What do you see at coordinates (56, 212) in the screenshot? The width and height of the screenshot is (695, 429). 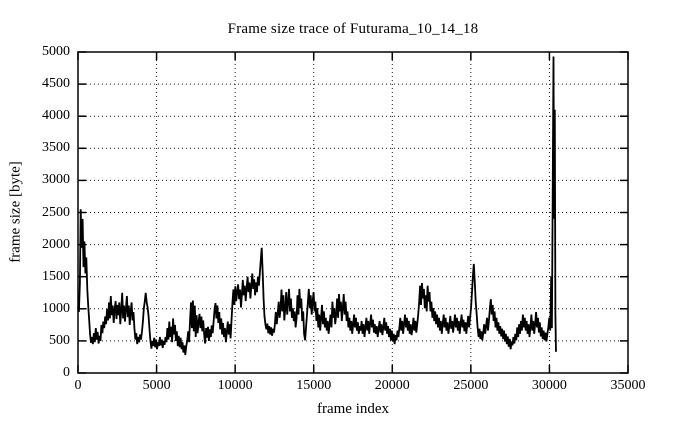 I see `y-tick-label: 2500` at bounding box center [56, 212].